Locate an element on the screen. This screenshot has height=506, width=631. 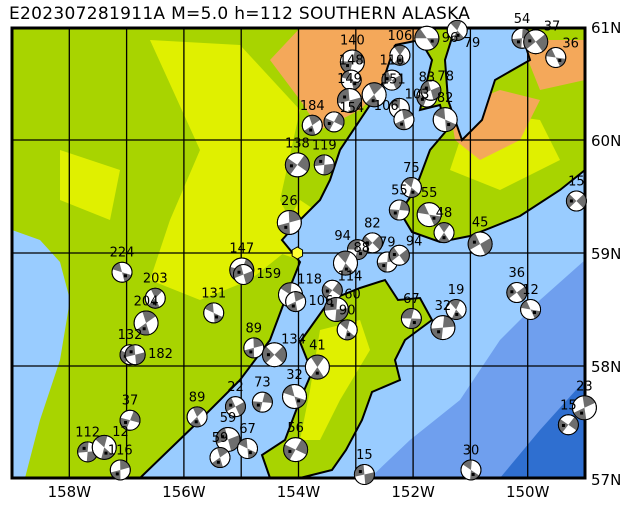
depth-label: 116 is located at coordinates (120, 450).